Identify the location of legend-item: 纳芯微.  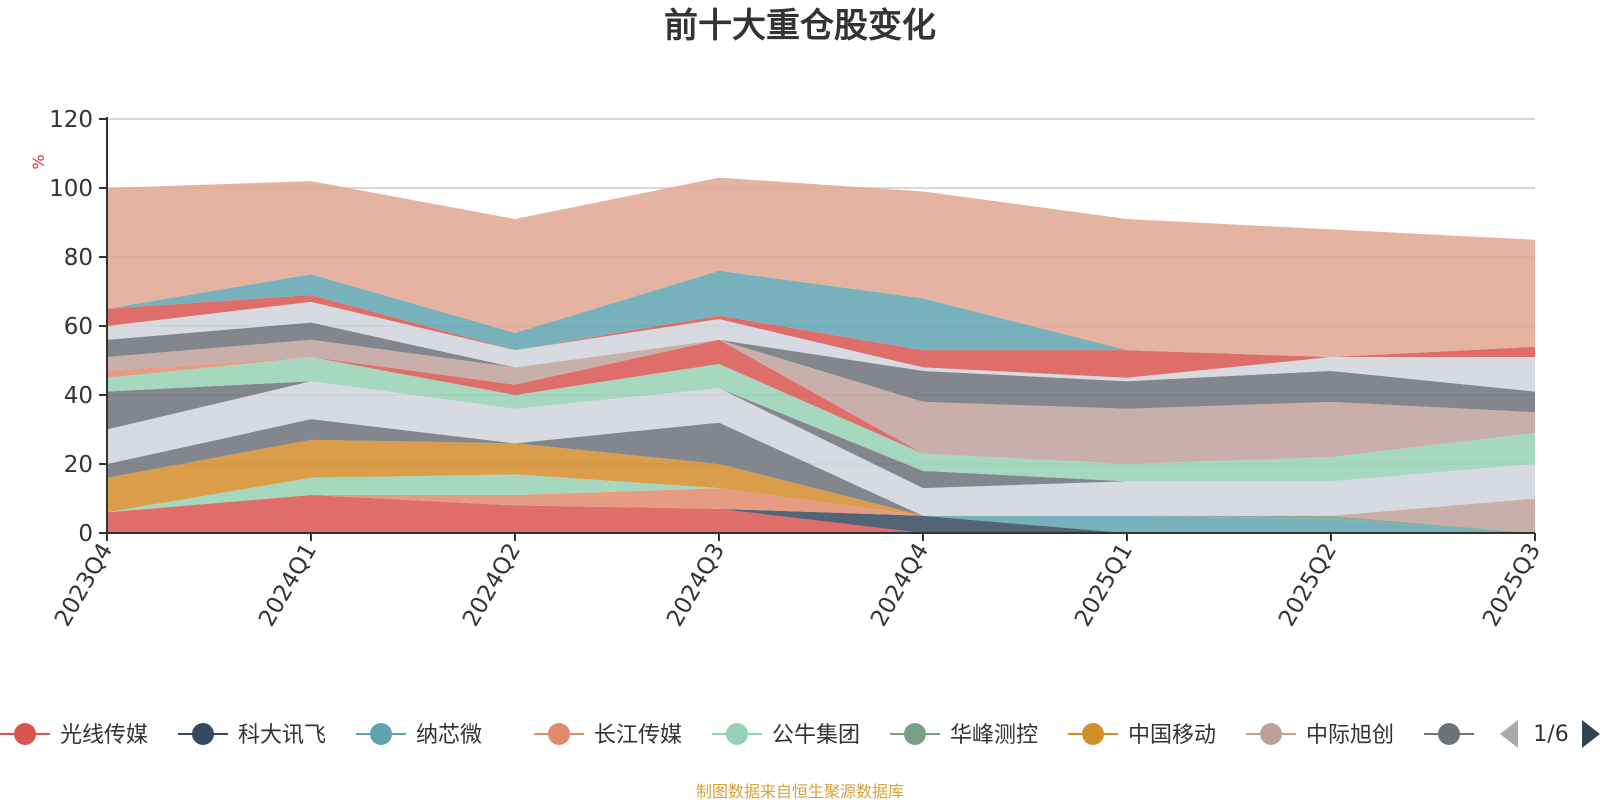
(419, 735).